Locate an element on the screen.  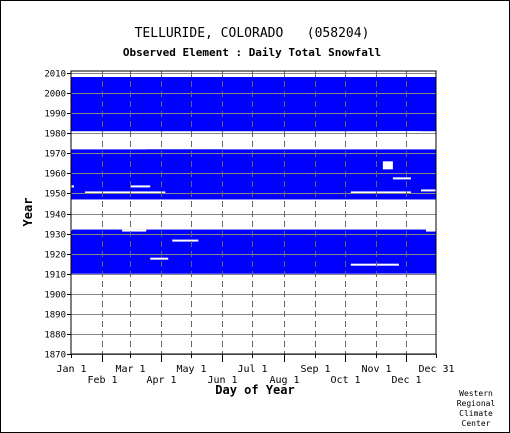
x-tick-label: May 1 is located at coordinates (191, 369).